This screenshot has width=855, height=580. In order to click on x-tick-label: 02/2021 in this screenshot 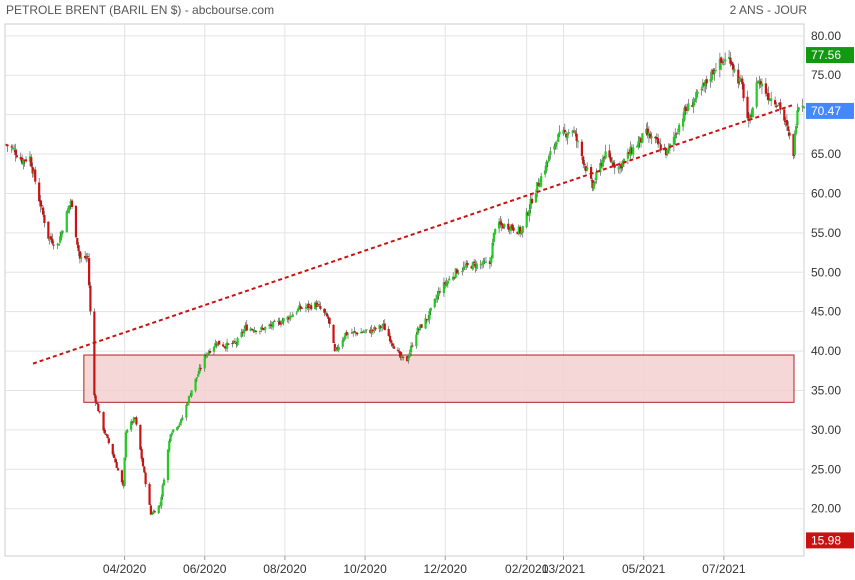, I will do `click(527, 569)`.